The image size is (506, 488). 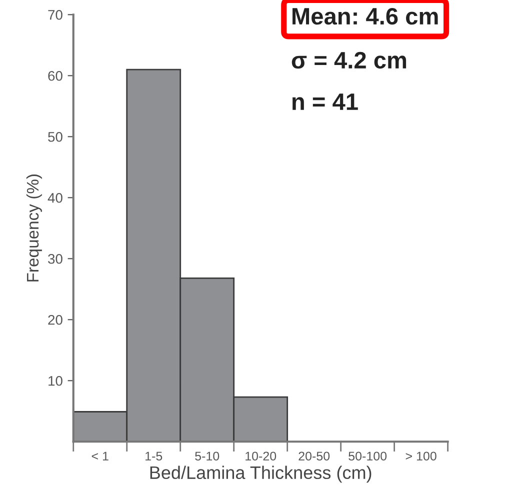 I want to click on y-tick-label: 10, so click(x=55, y=381).